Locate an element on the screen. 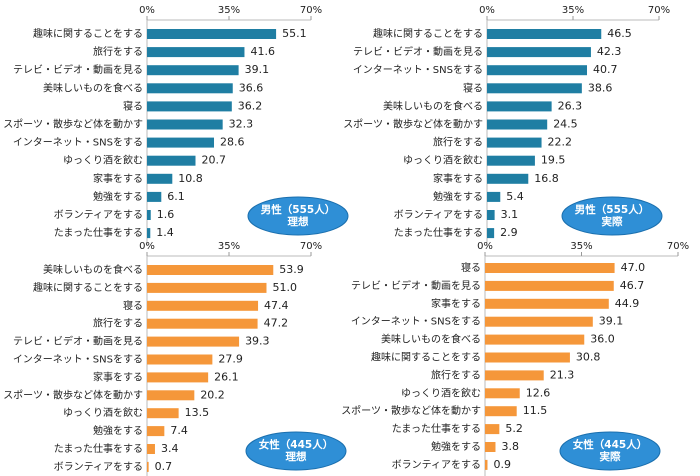 The image size is (700, 476). category-label: スポーツ・散歩など体を動かす is located at coordinates (73, 124).